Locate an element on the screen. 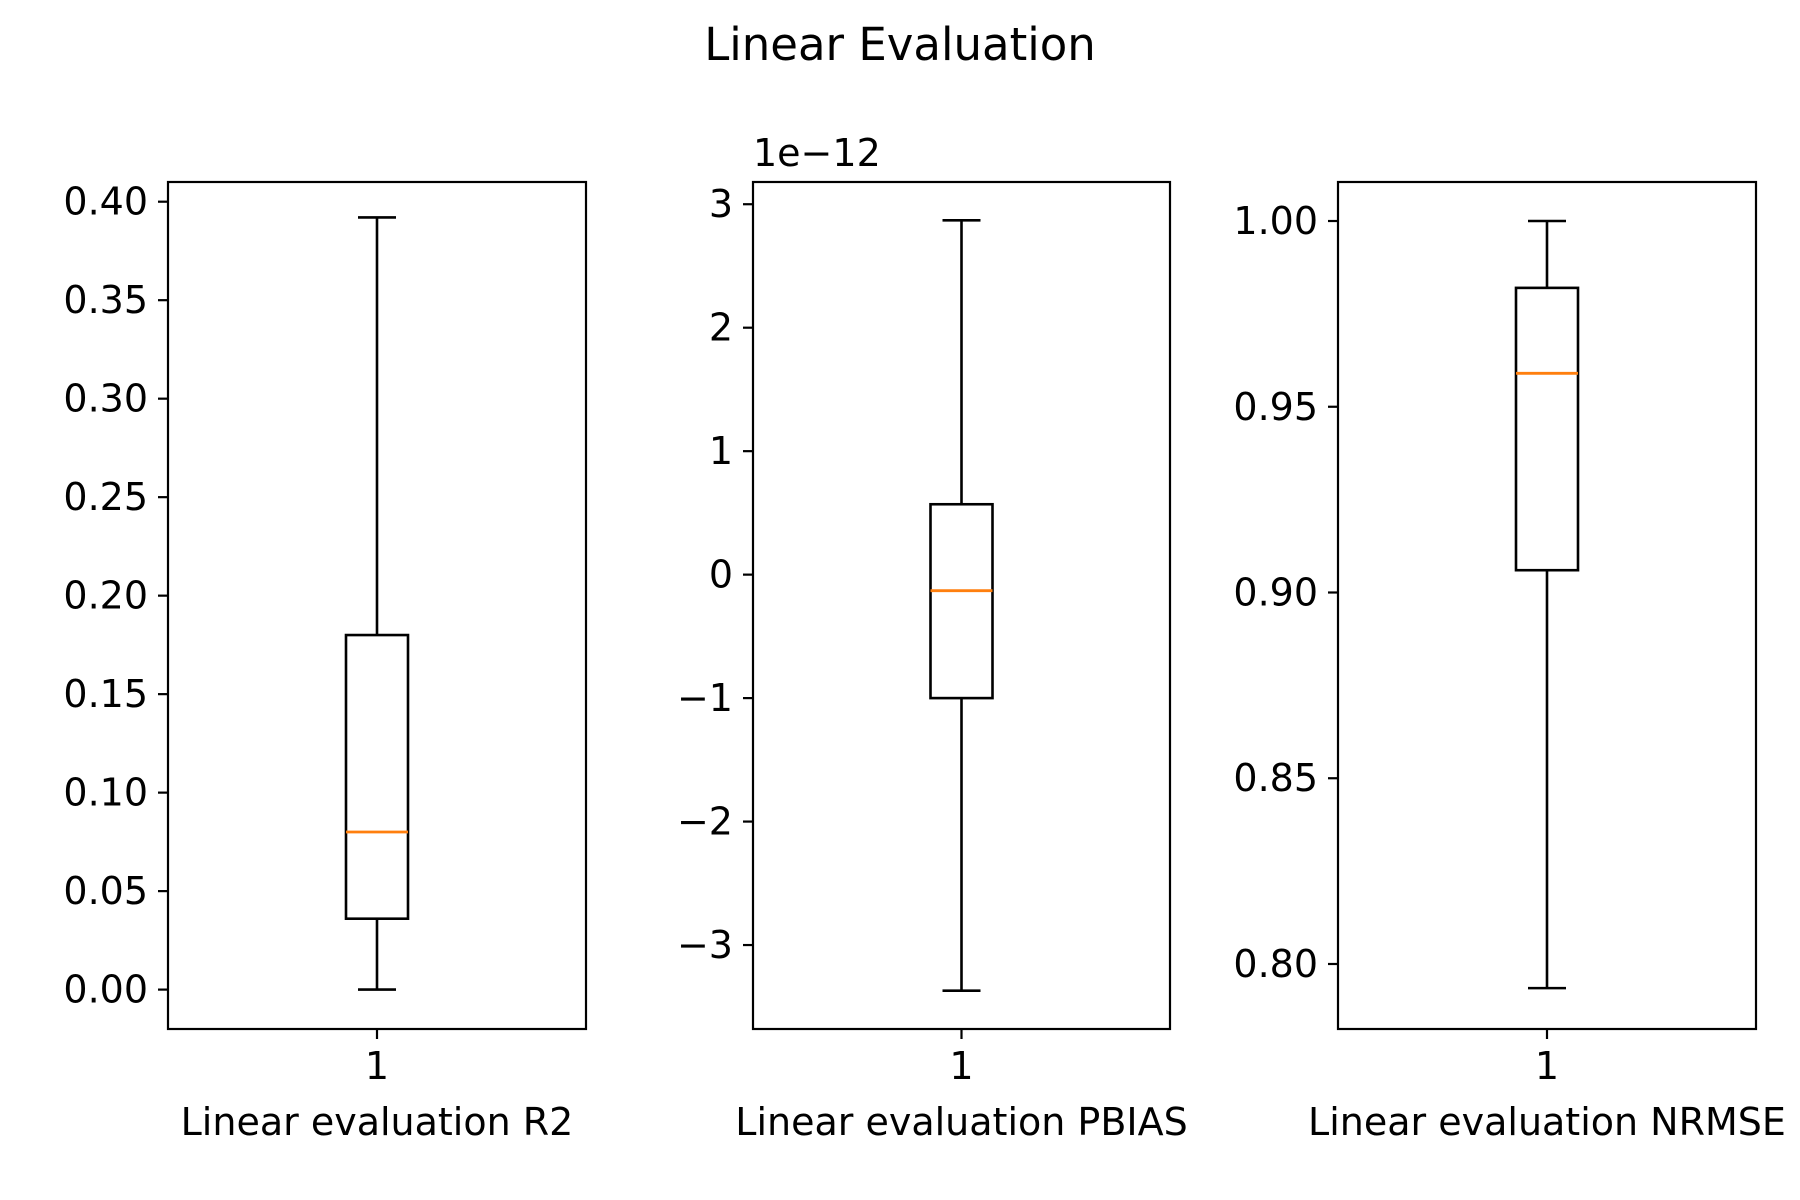  y-tick-label: 0.95 is located at coordinates (1275, 407).